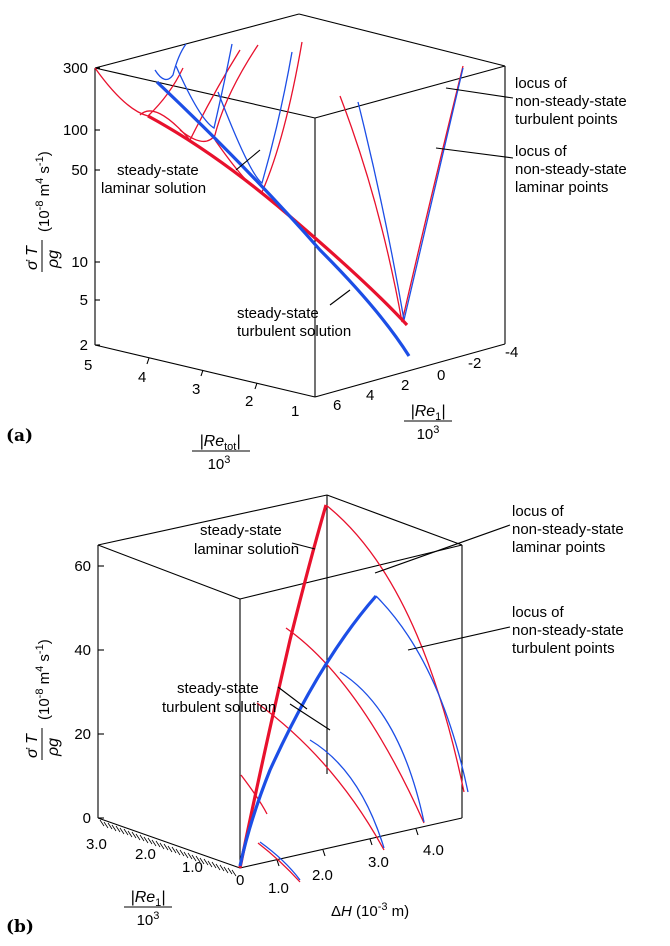 The height and width of the screenshot is (946, 670). Describe the element at coordinates (370, 395) in the screenshot. I see `a-ytick-4: 4` at that location.